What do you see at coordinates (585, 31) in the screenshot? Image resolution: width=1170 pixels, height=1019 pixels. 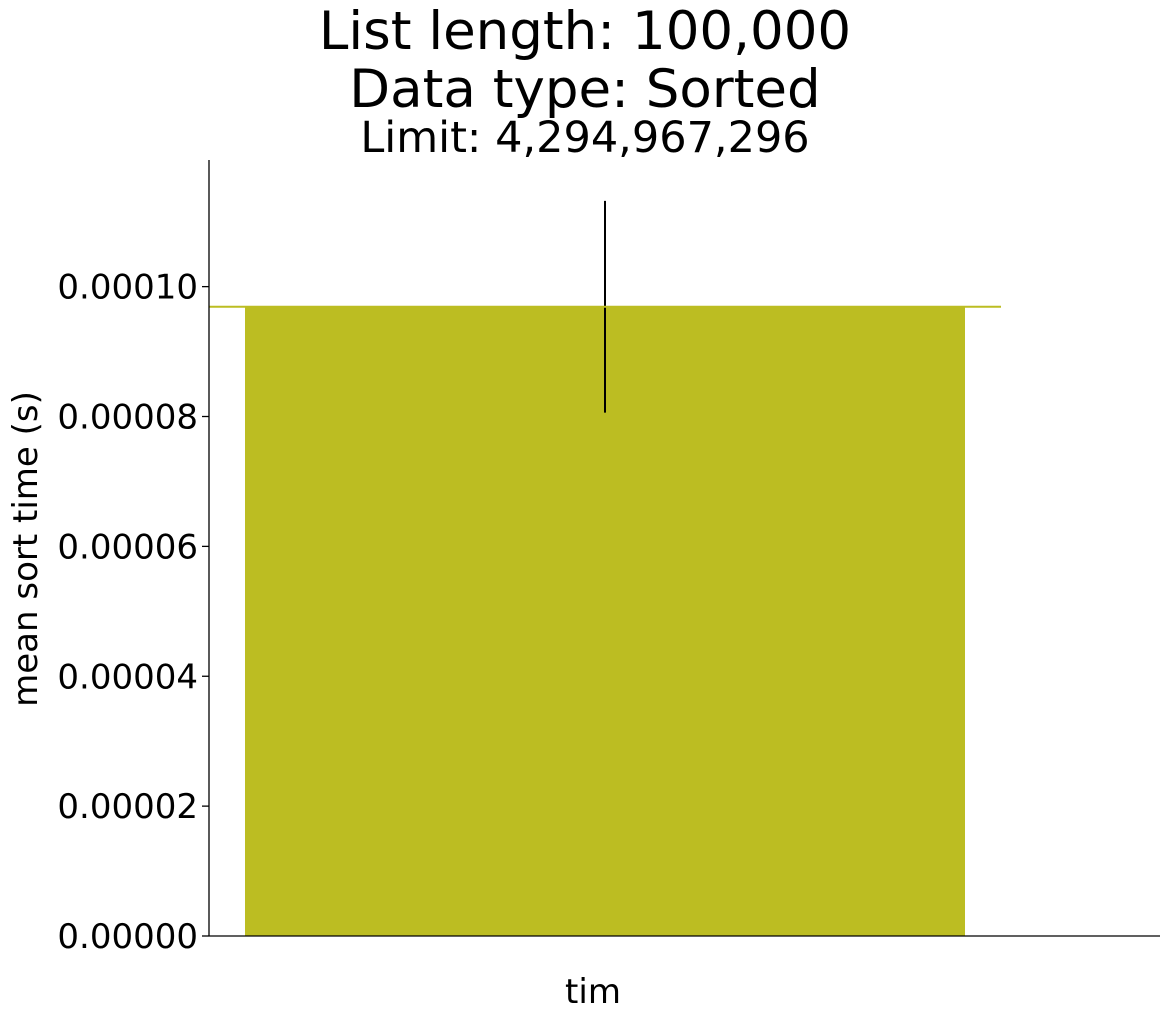 I see `chart-title: List length: 100,000` at bounding box center [585, 31].